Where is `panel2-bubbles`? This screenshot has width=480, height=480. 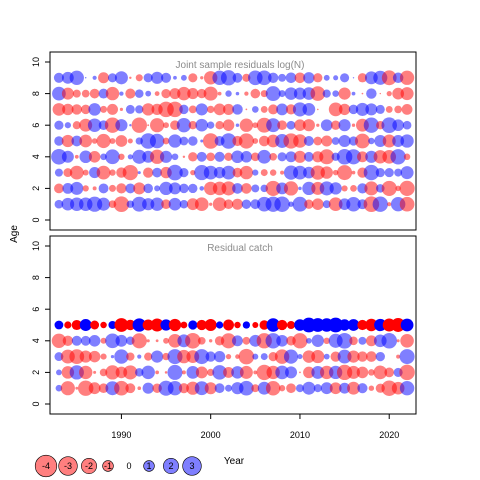 panel2-bubbles is located at coordinates (233, 356).